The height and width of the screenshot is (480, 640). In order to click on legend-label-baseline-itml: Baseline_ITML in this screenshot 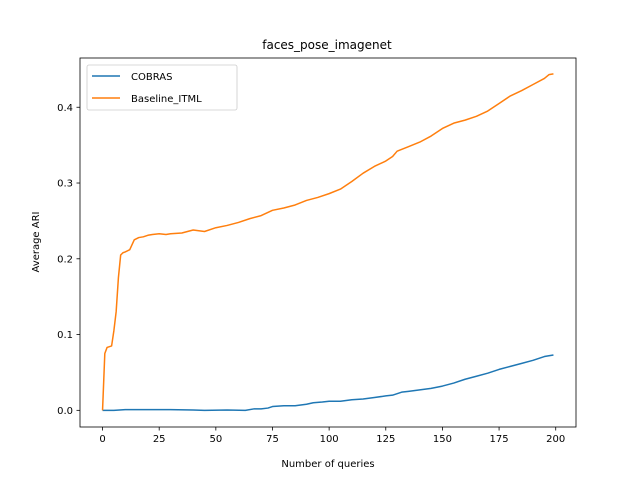, I will do `click(166, 99)`.